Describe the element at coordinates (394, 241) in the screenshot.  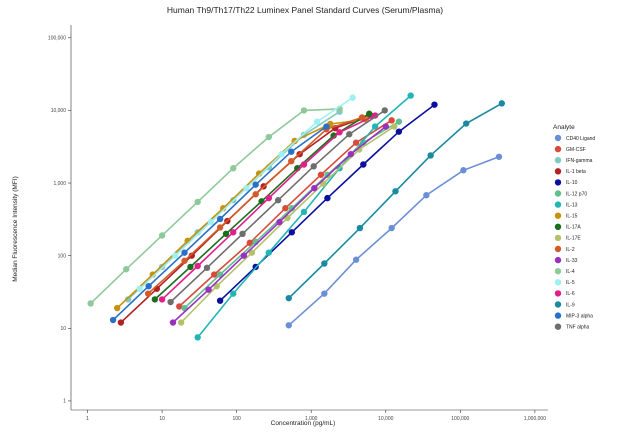
I see `series-cd40-ligand` at that location.